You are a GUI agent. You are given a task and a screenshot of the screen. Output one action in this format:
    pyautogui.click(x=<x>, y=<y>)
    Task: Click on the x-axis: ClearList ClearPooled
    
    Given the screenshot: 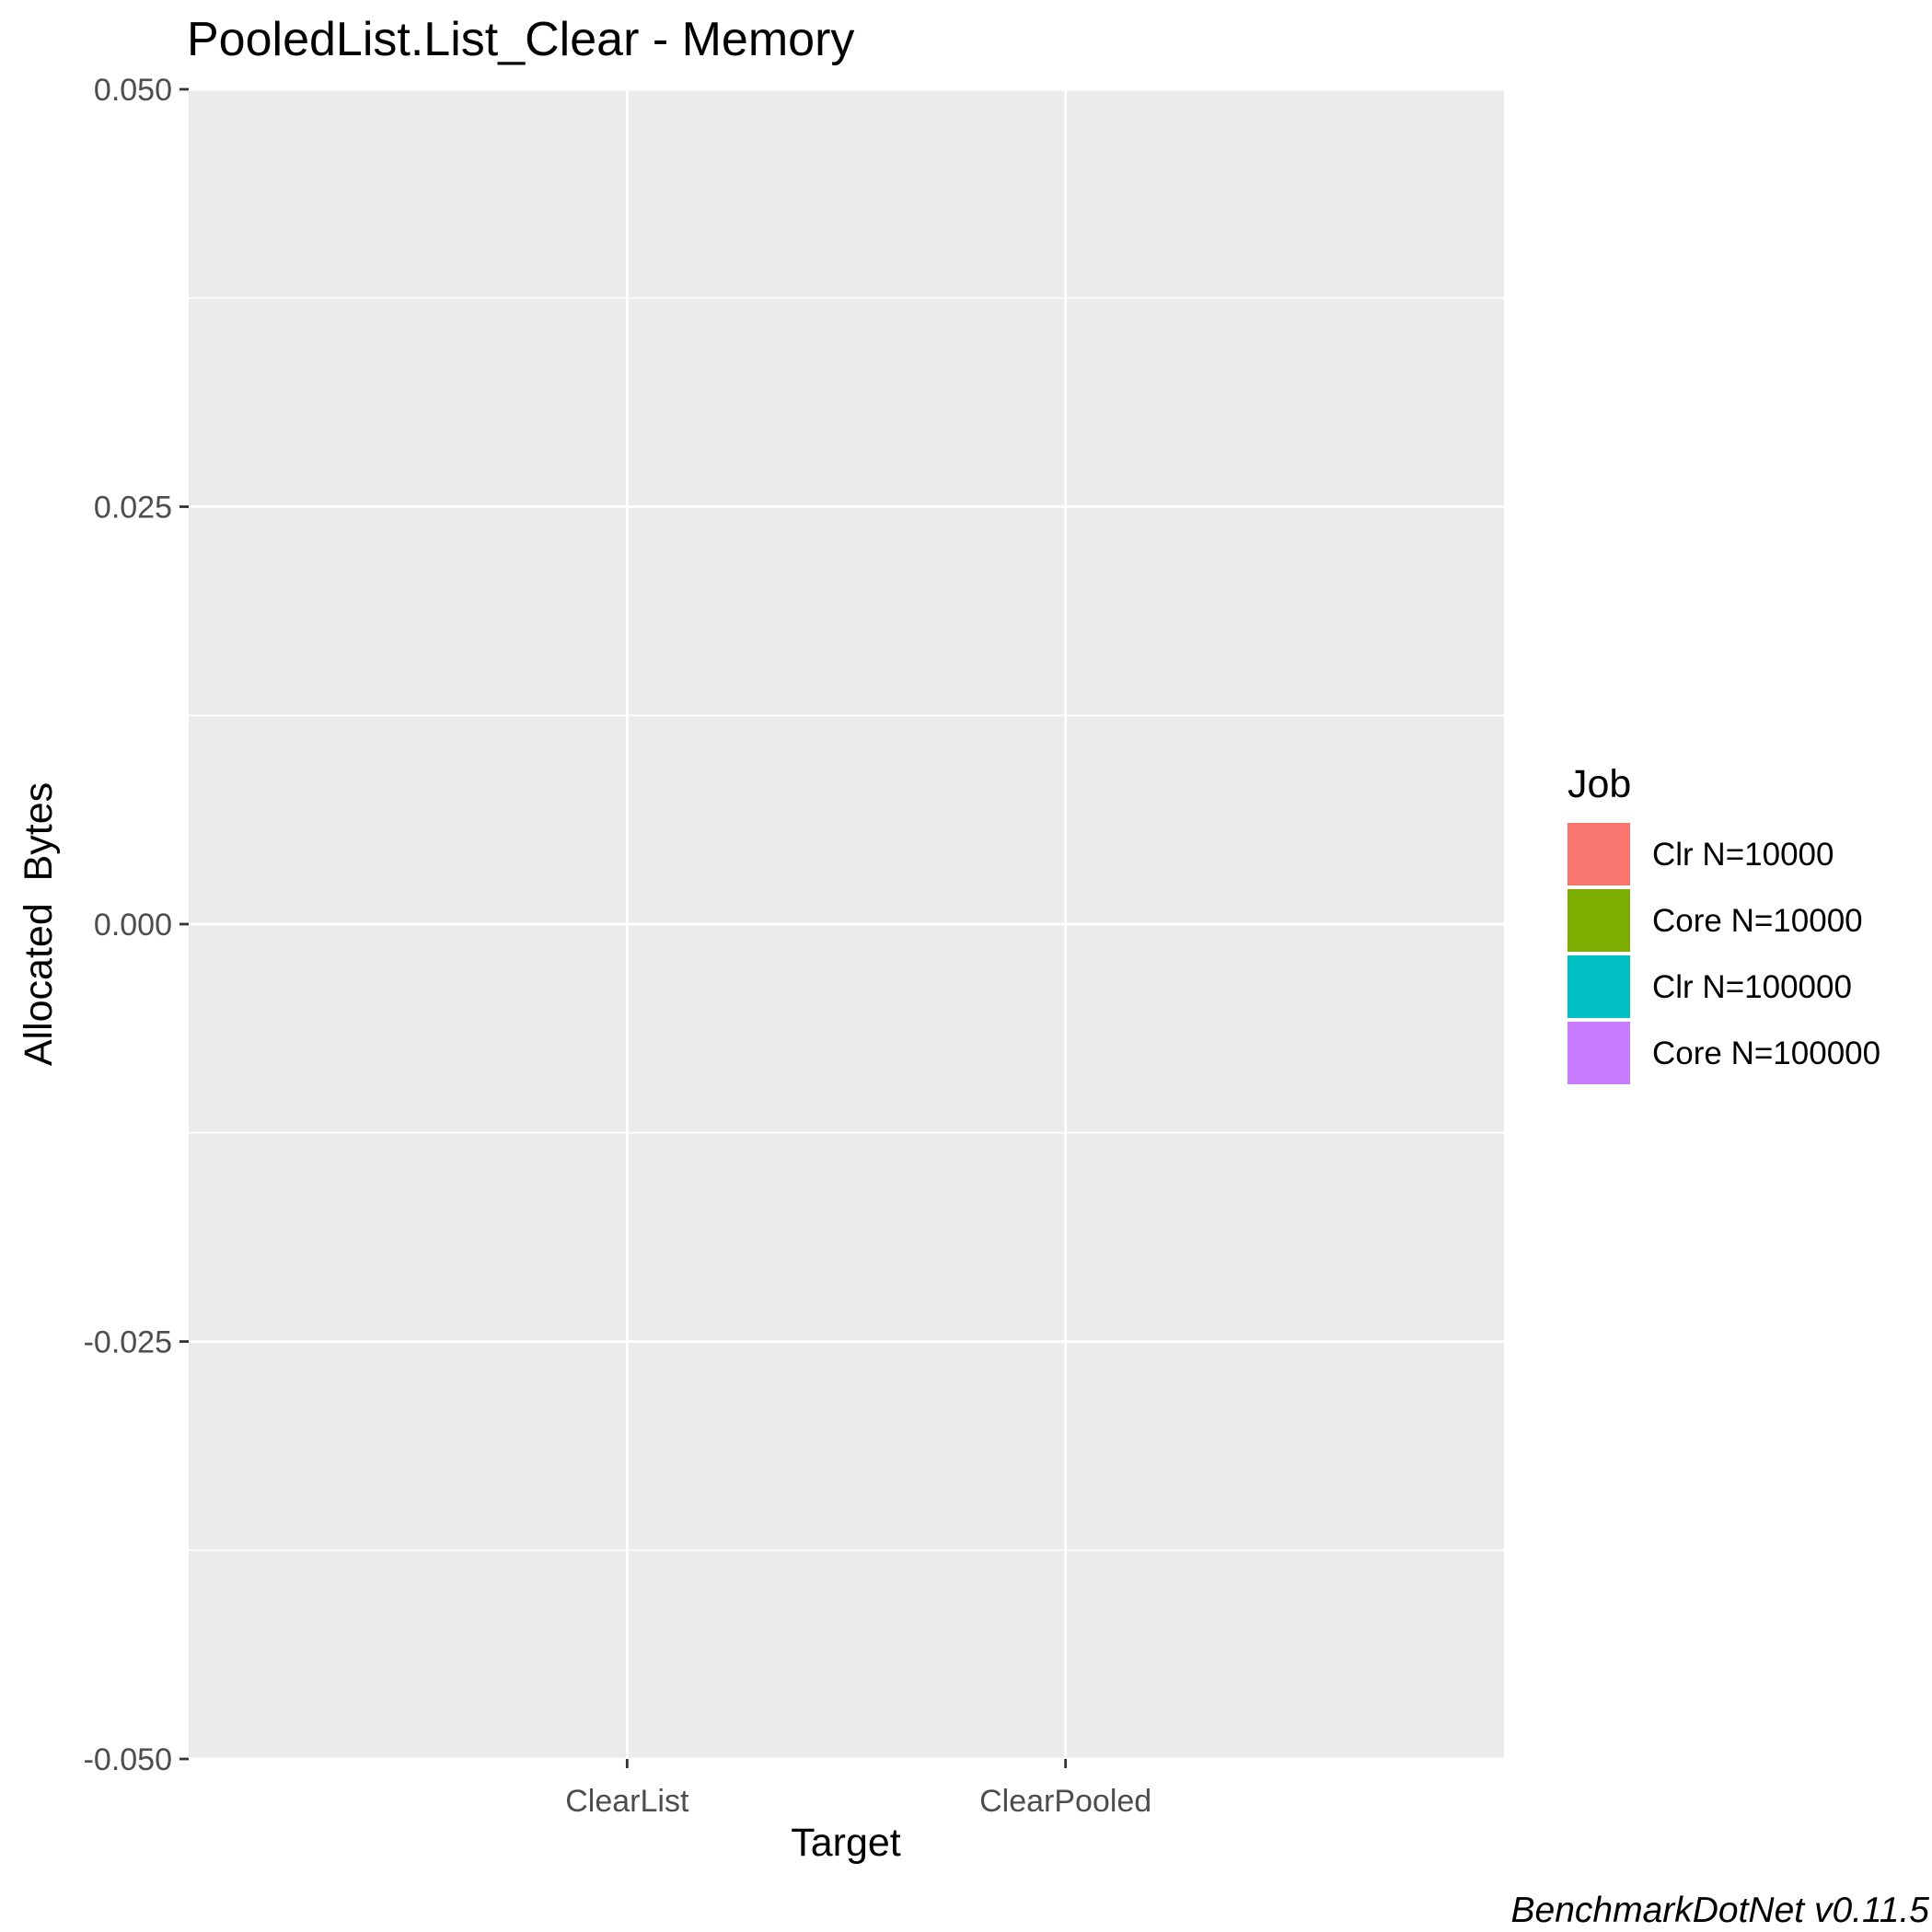 What is the action you would take?
    pyautogui.click(x=858, y=1789)
    